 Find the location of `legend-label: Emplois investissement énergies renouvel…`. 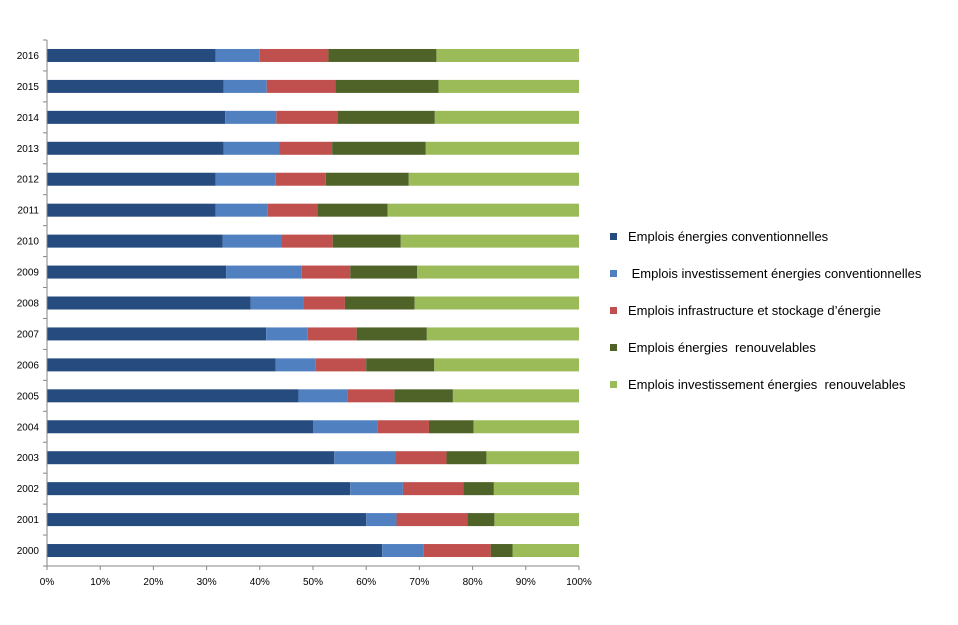

legend-label: Emplois investissement énergies renouvel… is located at coordinates (767, 384).